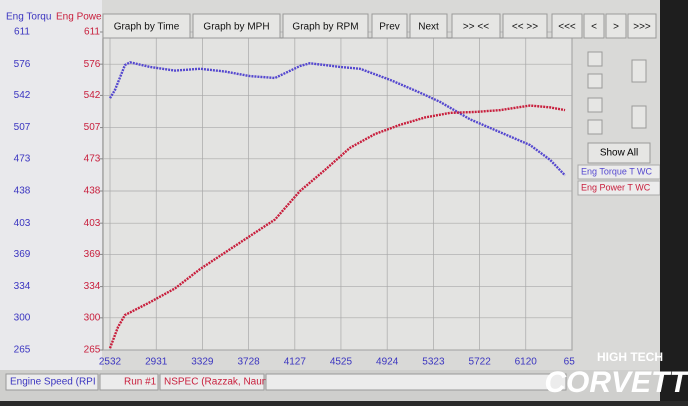  I want to click on y2-tick-label: 611, so click(92, 32).